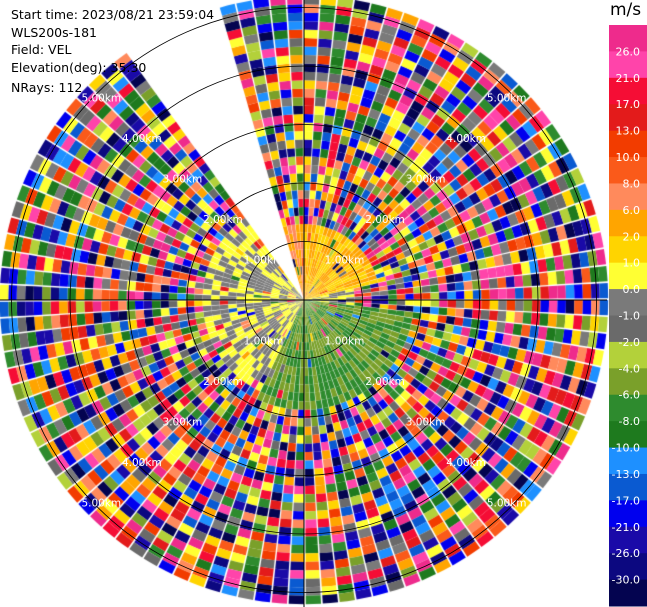  What do you see at coordinates (632, 289) in the screenshot?
I see `colorbar-tick-label: 0.0` at bounding box center [632, 289].